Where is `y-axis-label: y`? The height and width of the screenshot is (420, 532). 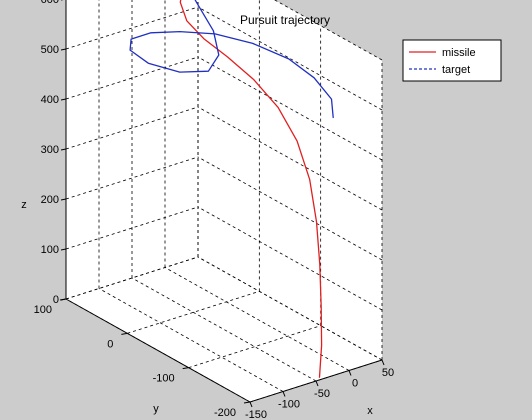
y-axis-label: y is located at coordinates (156, 409).